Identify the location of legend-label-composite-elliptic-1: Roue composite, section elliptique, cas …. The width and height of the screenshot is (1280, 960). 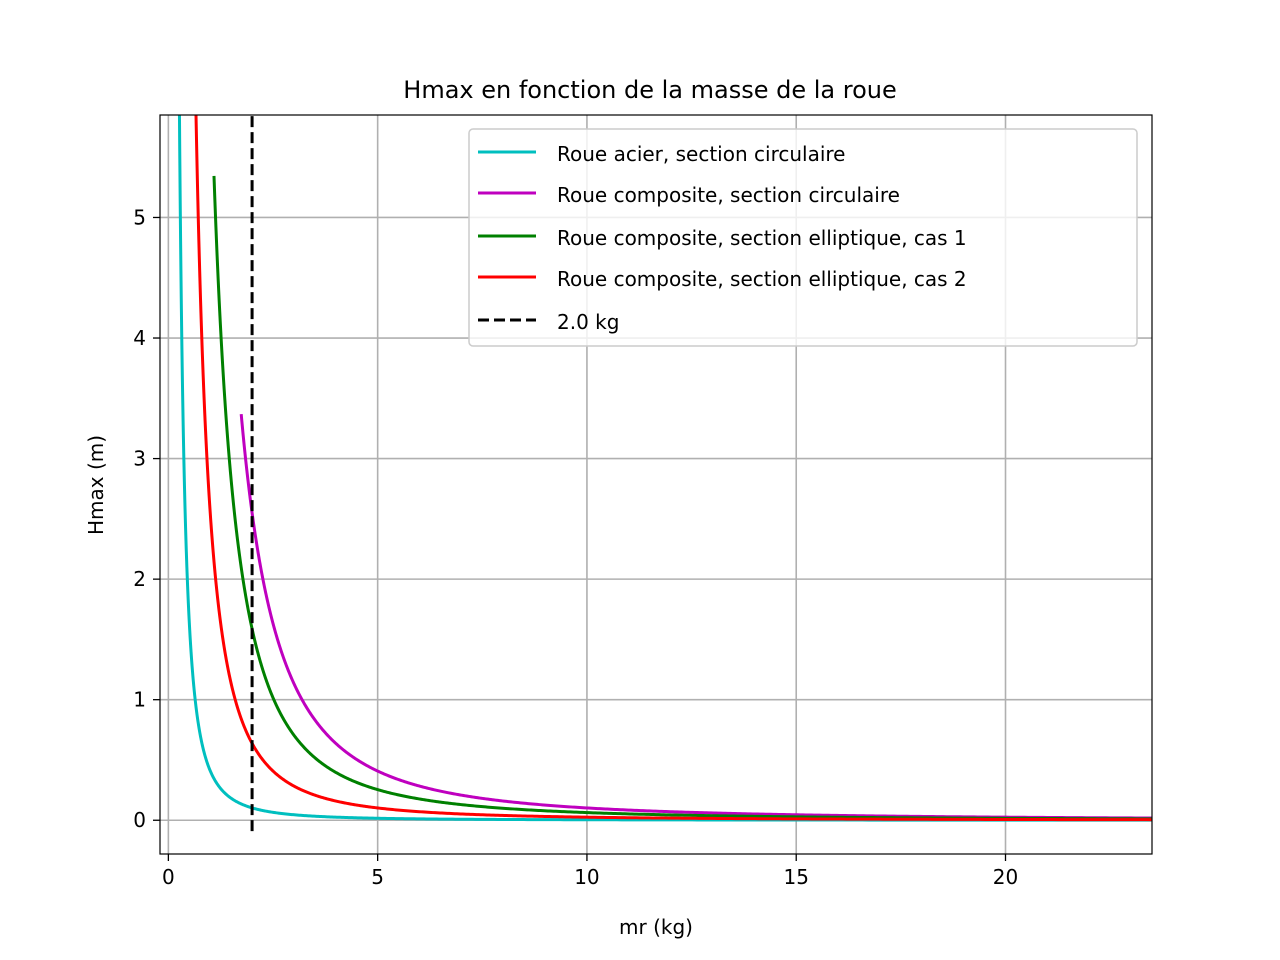
(762, 238).